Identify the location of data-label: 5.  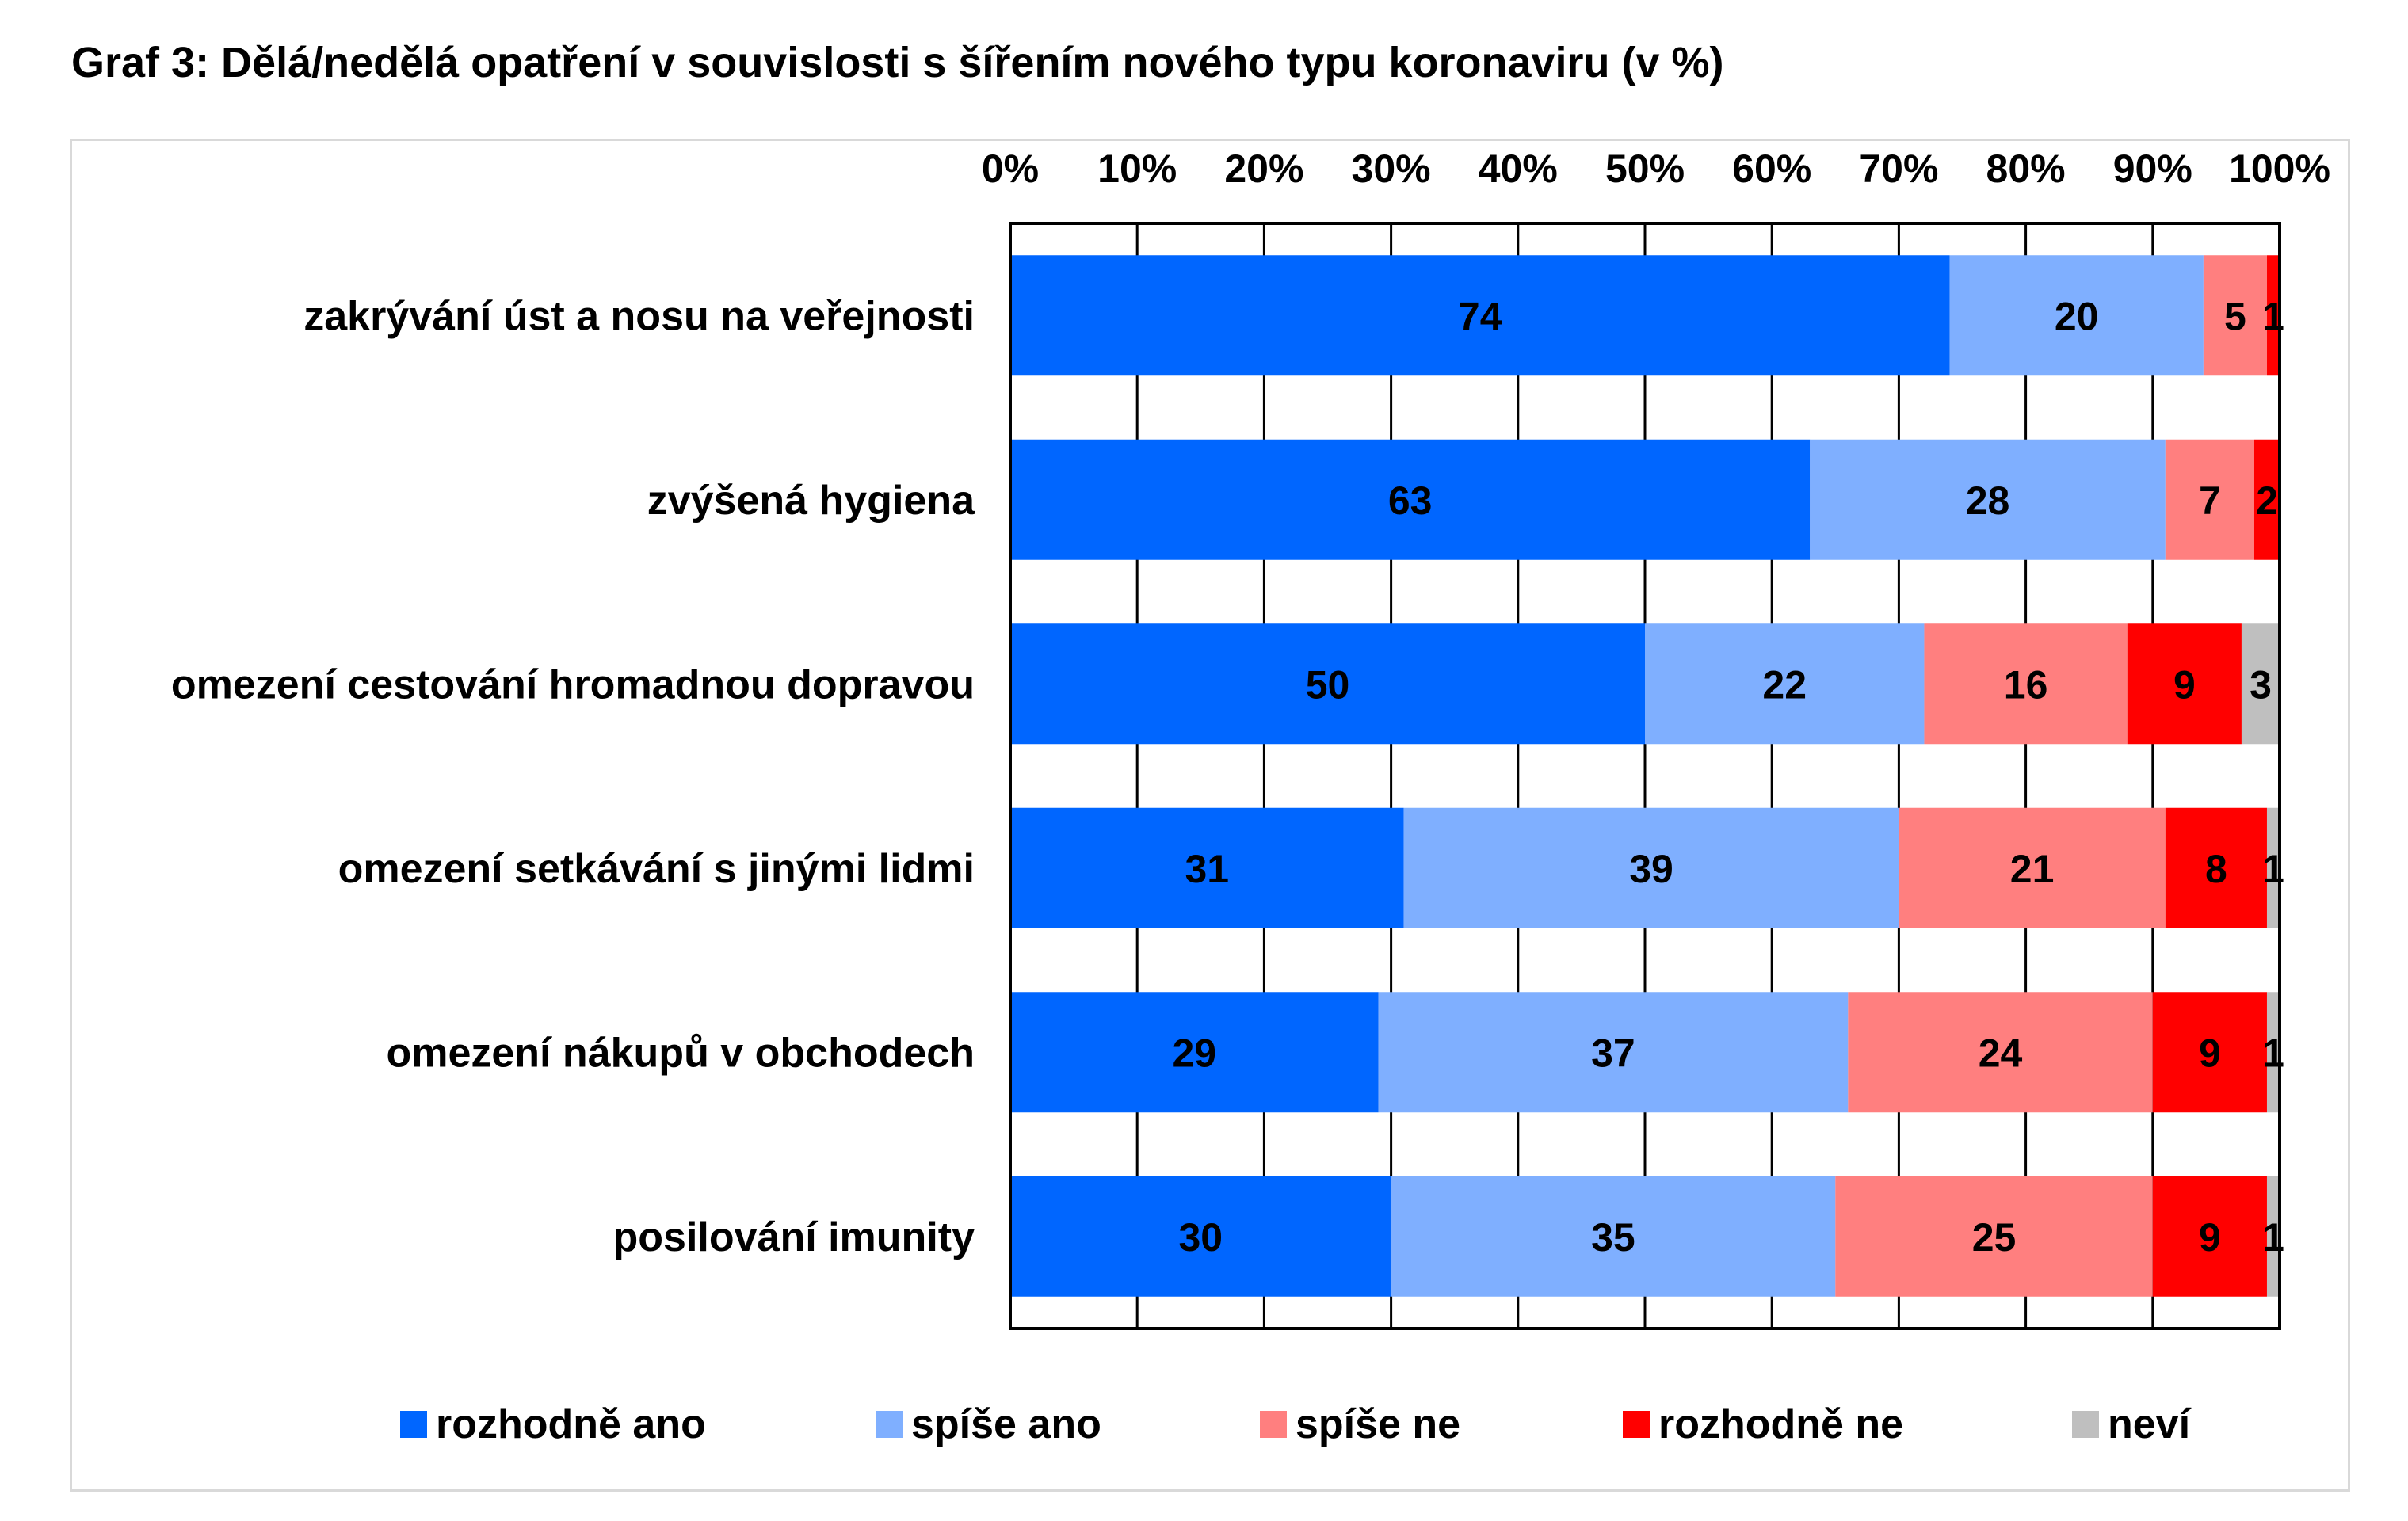
(2235, 316).